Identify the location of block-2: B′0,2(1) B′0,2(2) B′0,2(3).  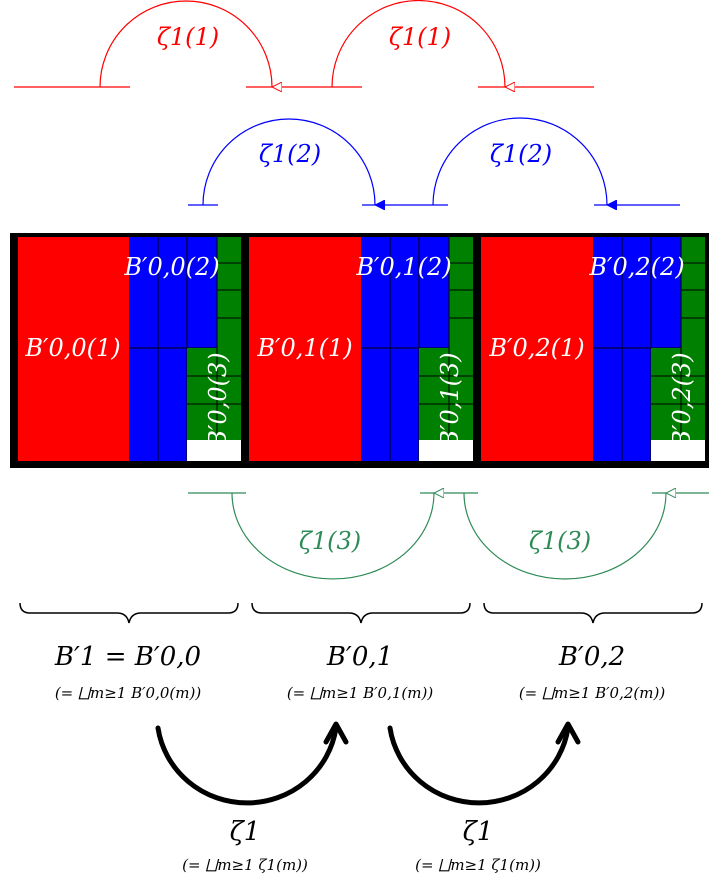
(593, 349).